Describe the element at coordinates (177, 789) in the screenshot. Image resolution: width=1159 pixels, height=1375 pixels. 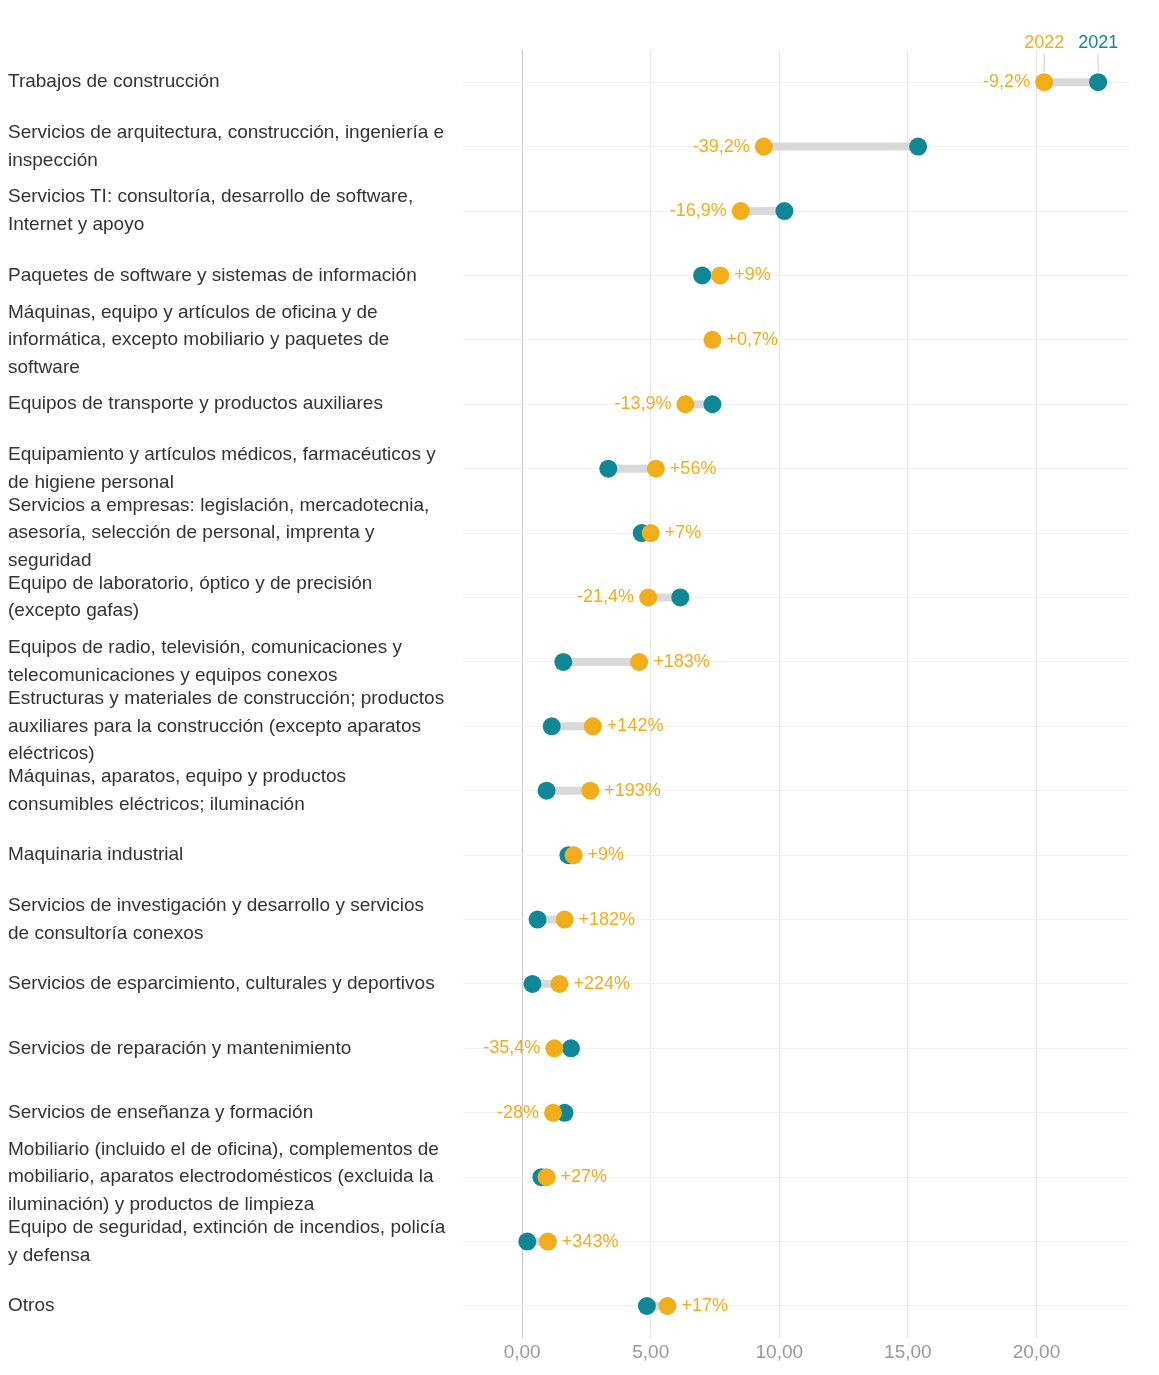
I see `y-tick-label: Máquinas, aparatos, equipo y productos consumibles eléctricos; iluminación` at that location.